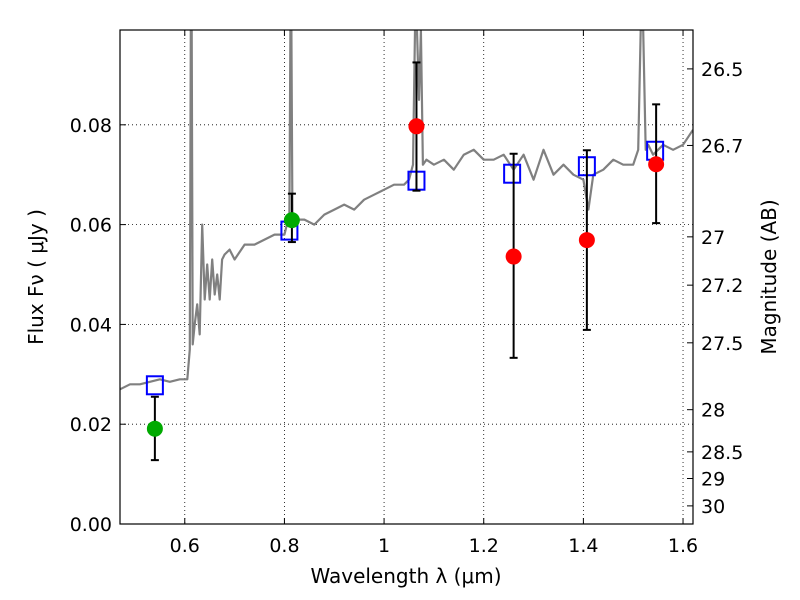 The height and width of the screenshot is (600, 800). I want to click on y-tick-label: 0.06, so click(91, 226).